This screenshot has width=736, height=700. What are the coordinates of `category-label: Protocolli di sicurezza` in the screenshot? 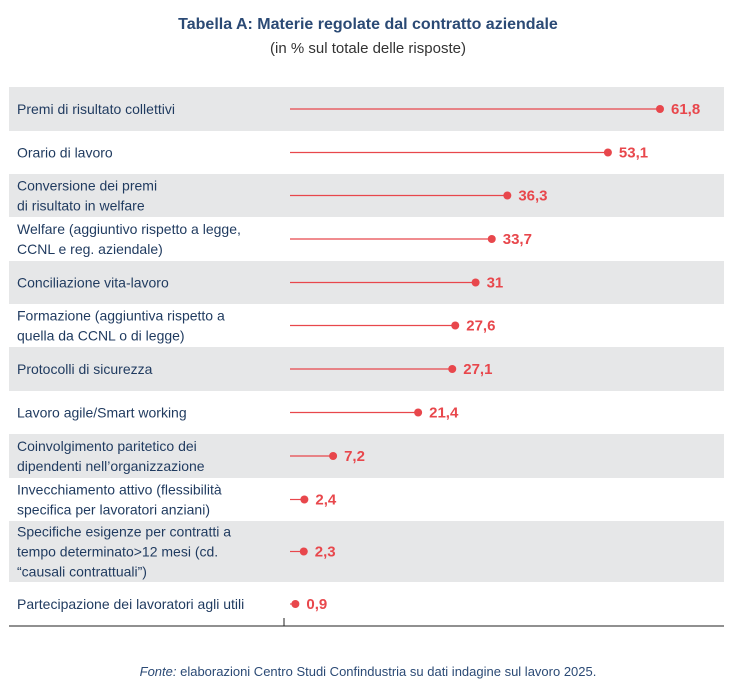 It's located at (85, 369).